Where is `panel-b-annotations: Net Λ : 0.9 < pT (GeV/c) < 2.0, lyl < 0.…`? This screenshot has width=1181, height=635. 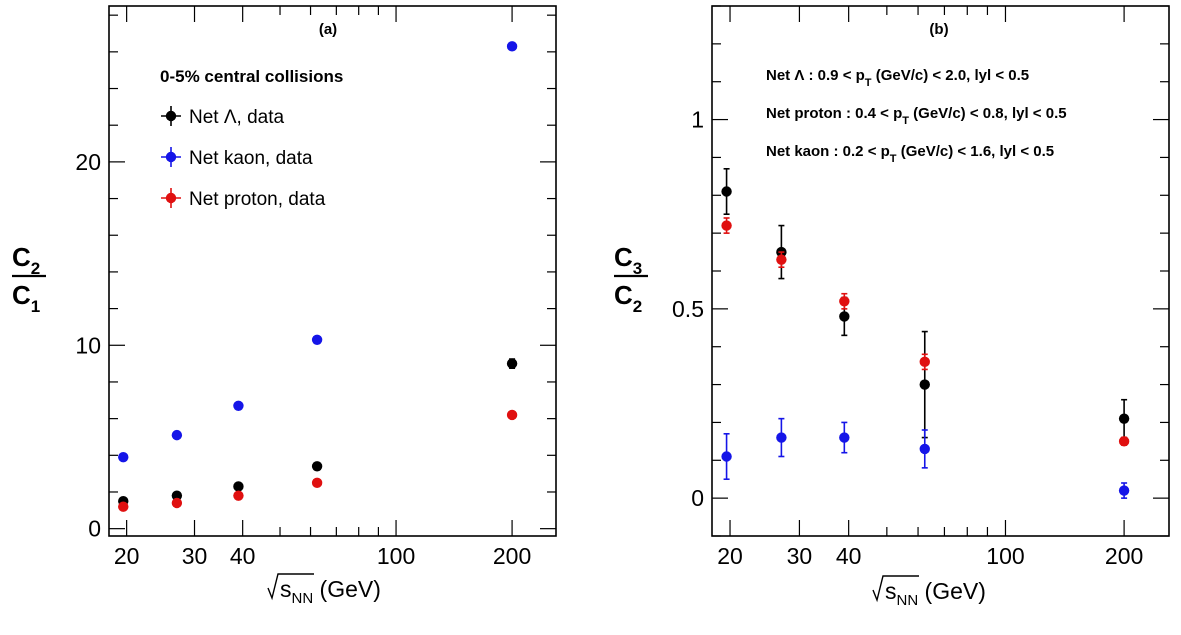
panel-b-annotations: Net Λ : 0.9 < pT (GeV/c) < 2.0, lyl < 0.… is located at coordinates (916, 116).